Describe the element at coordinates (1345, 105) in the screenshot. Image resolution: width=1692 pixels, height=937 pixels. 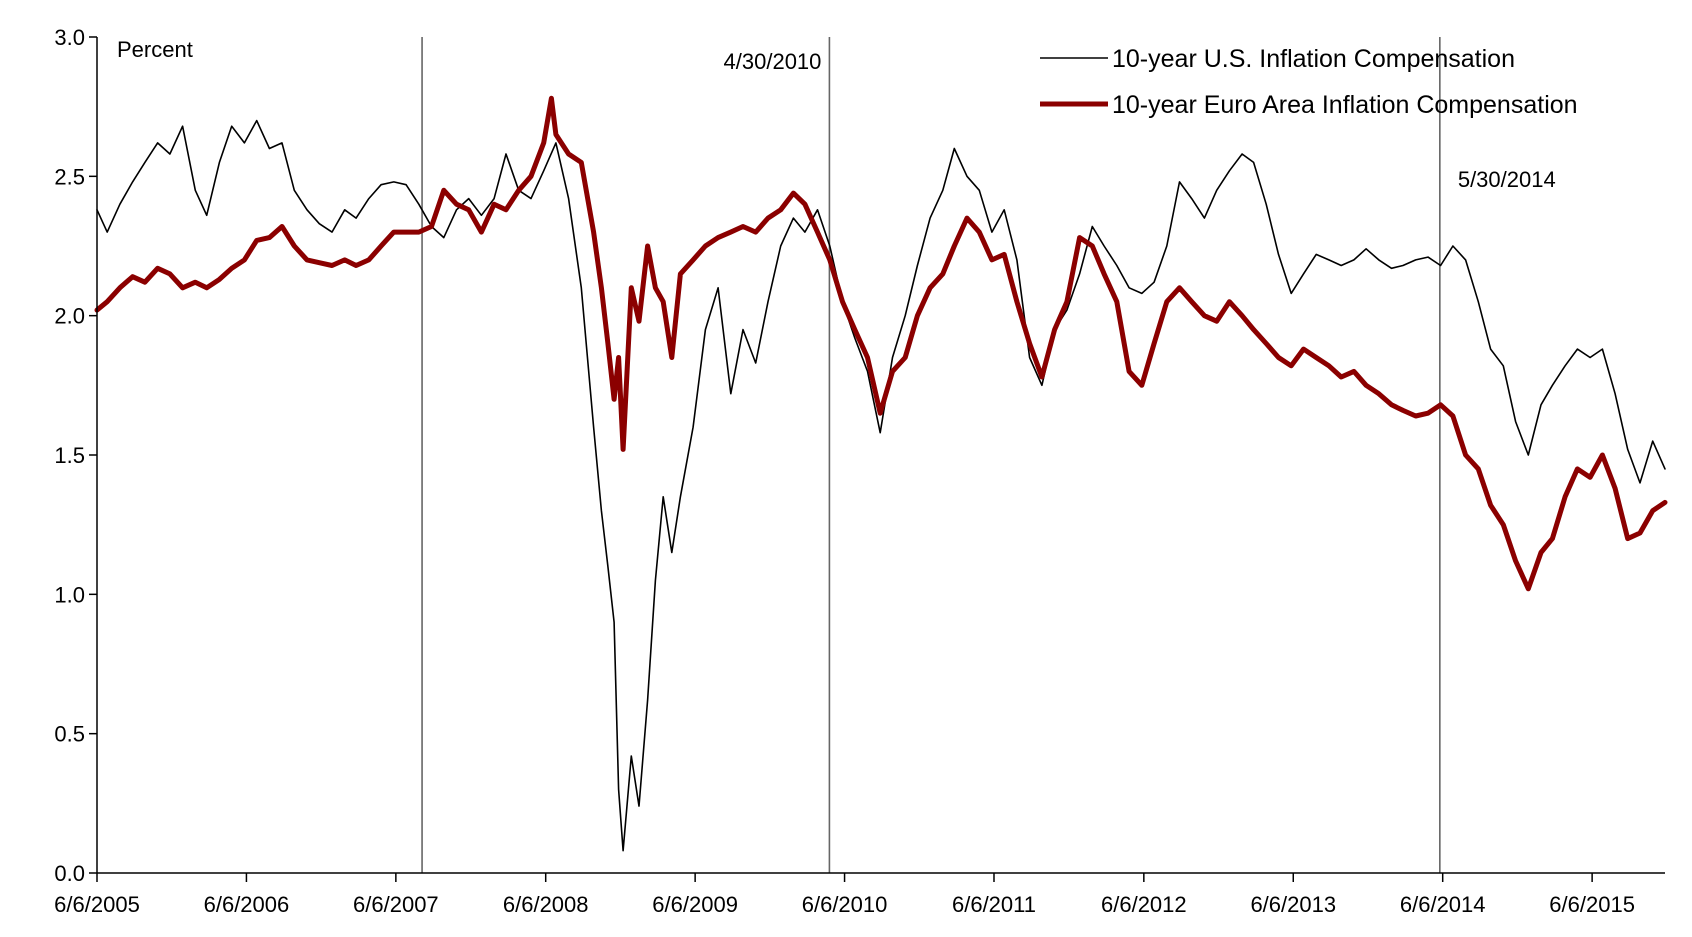
I see `legend-label: 10-year Euro Area Inflation Compensation` at that location.